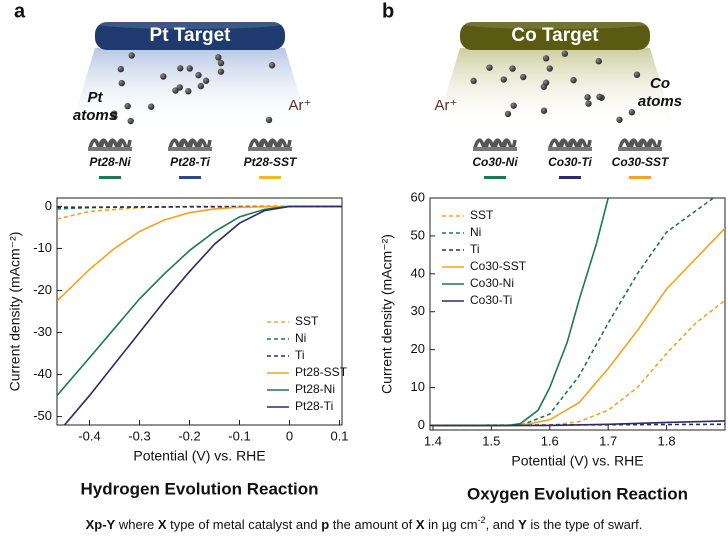 Image resolution: width=728 pixels, height=538 pixels. I want to click on target, so click(555, 36).